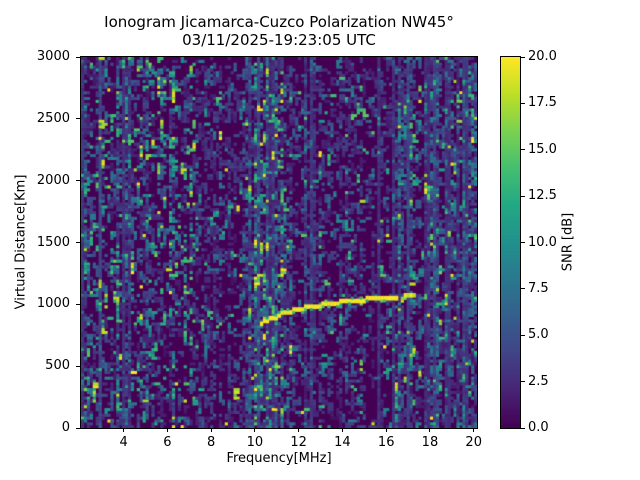 The image size is (640, 480). Describe the element at coordinates (65, 427) in the screenshot. I see `y-tick-label: 0` at that location.